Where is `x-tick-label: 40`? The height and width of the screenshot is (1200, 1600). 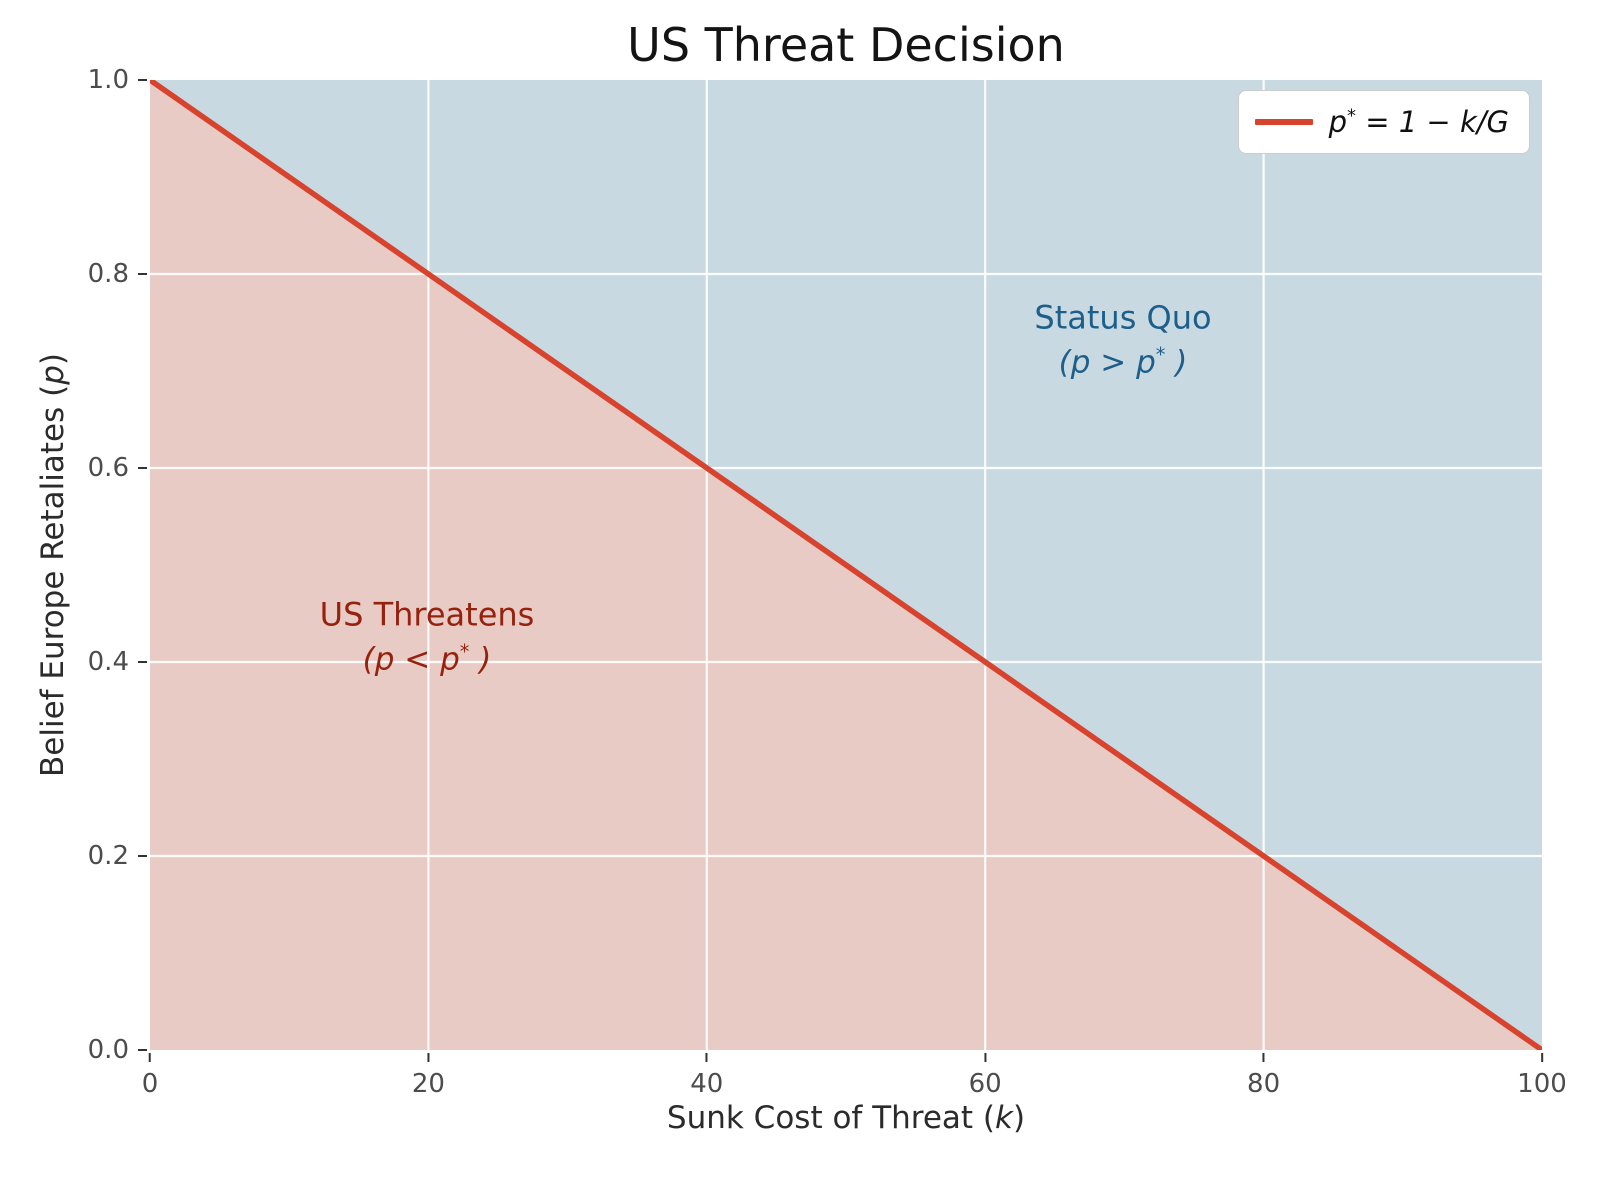
x-tick-label: 40 is located at coordinates (707, 1084).